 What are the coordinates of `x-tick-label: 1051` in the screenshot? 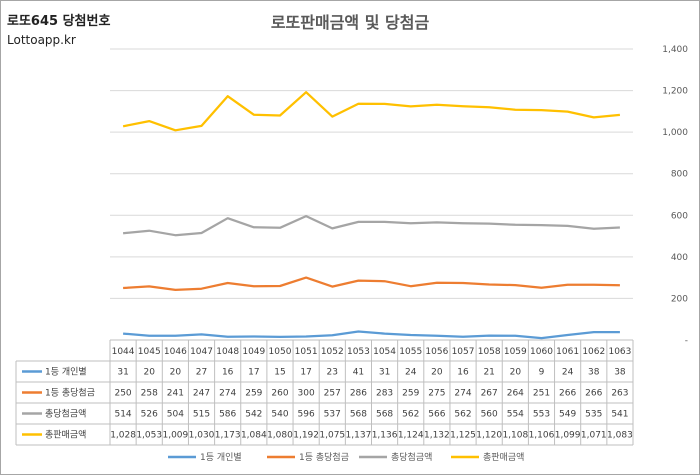 It's located at (306, 352).